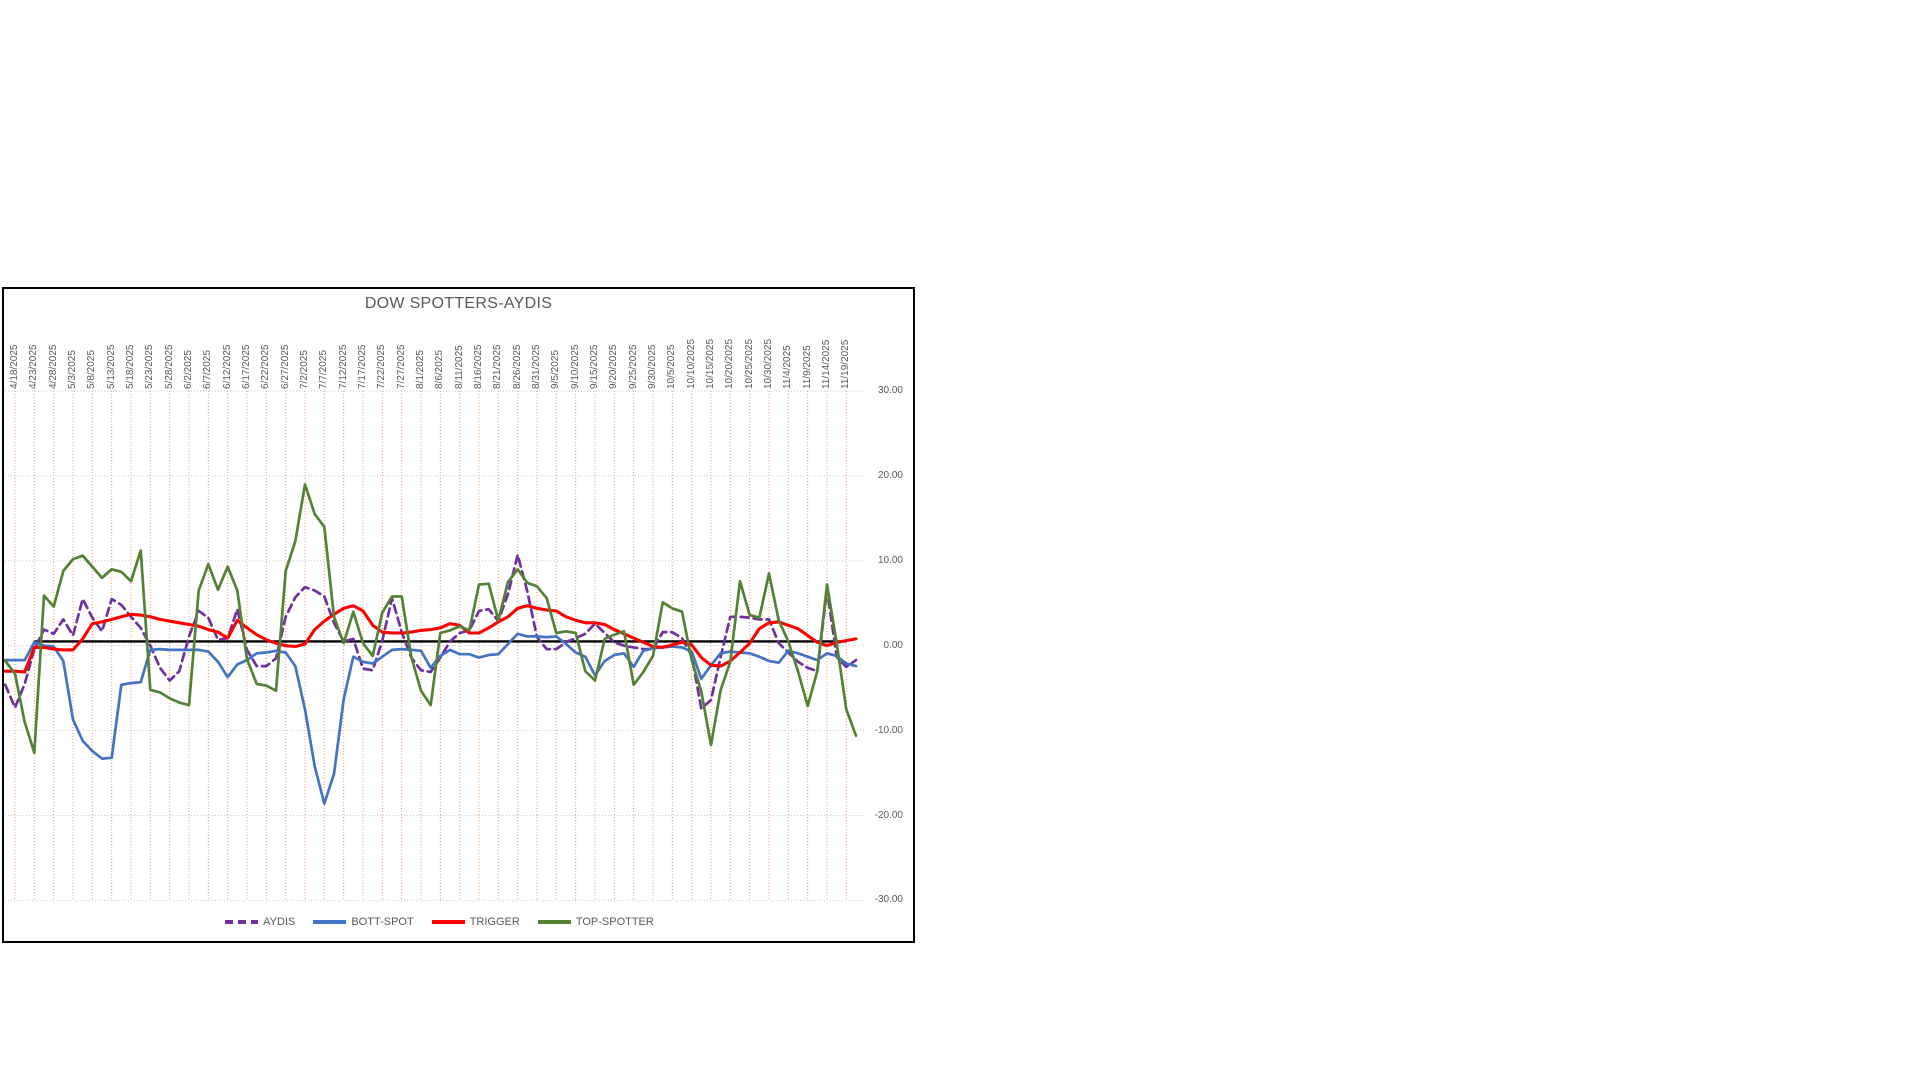 The height and width of the screenshot is (1080, 1920). Describe the element at coordinates (494, 922) in the screenshot. I see `legend-label: TRIGGER` at that location.